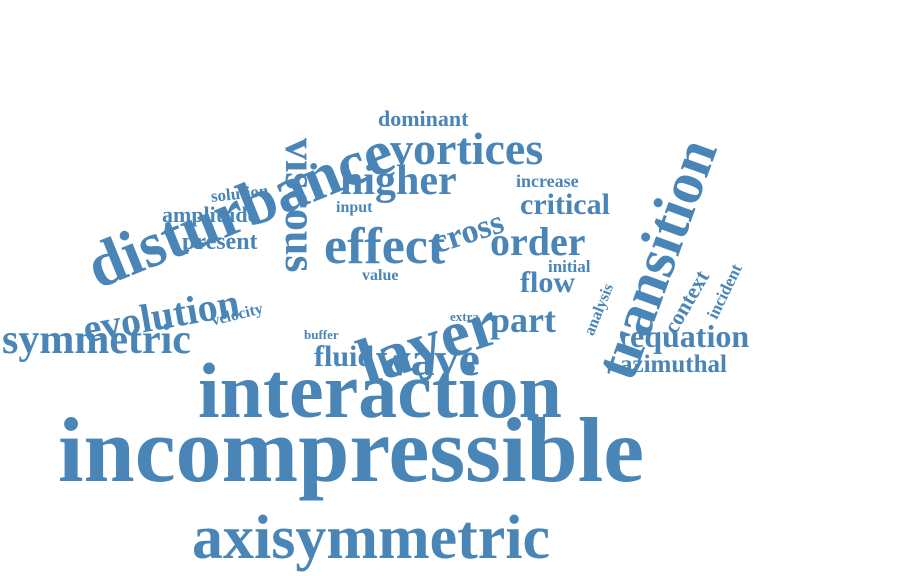 The width and height of the screenshot is (900, 576). I want to click on word-amplitude: amplitude, so click(210, 214).